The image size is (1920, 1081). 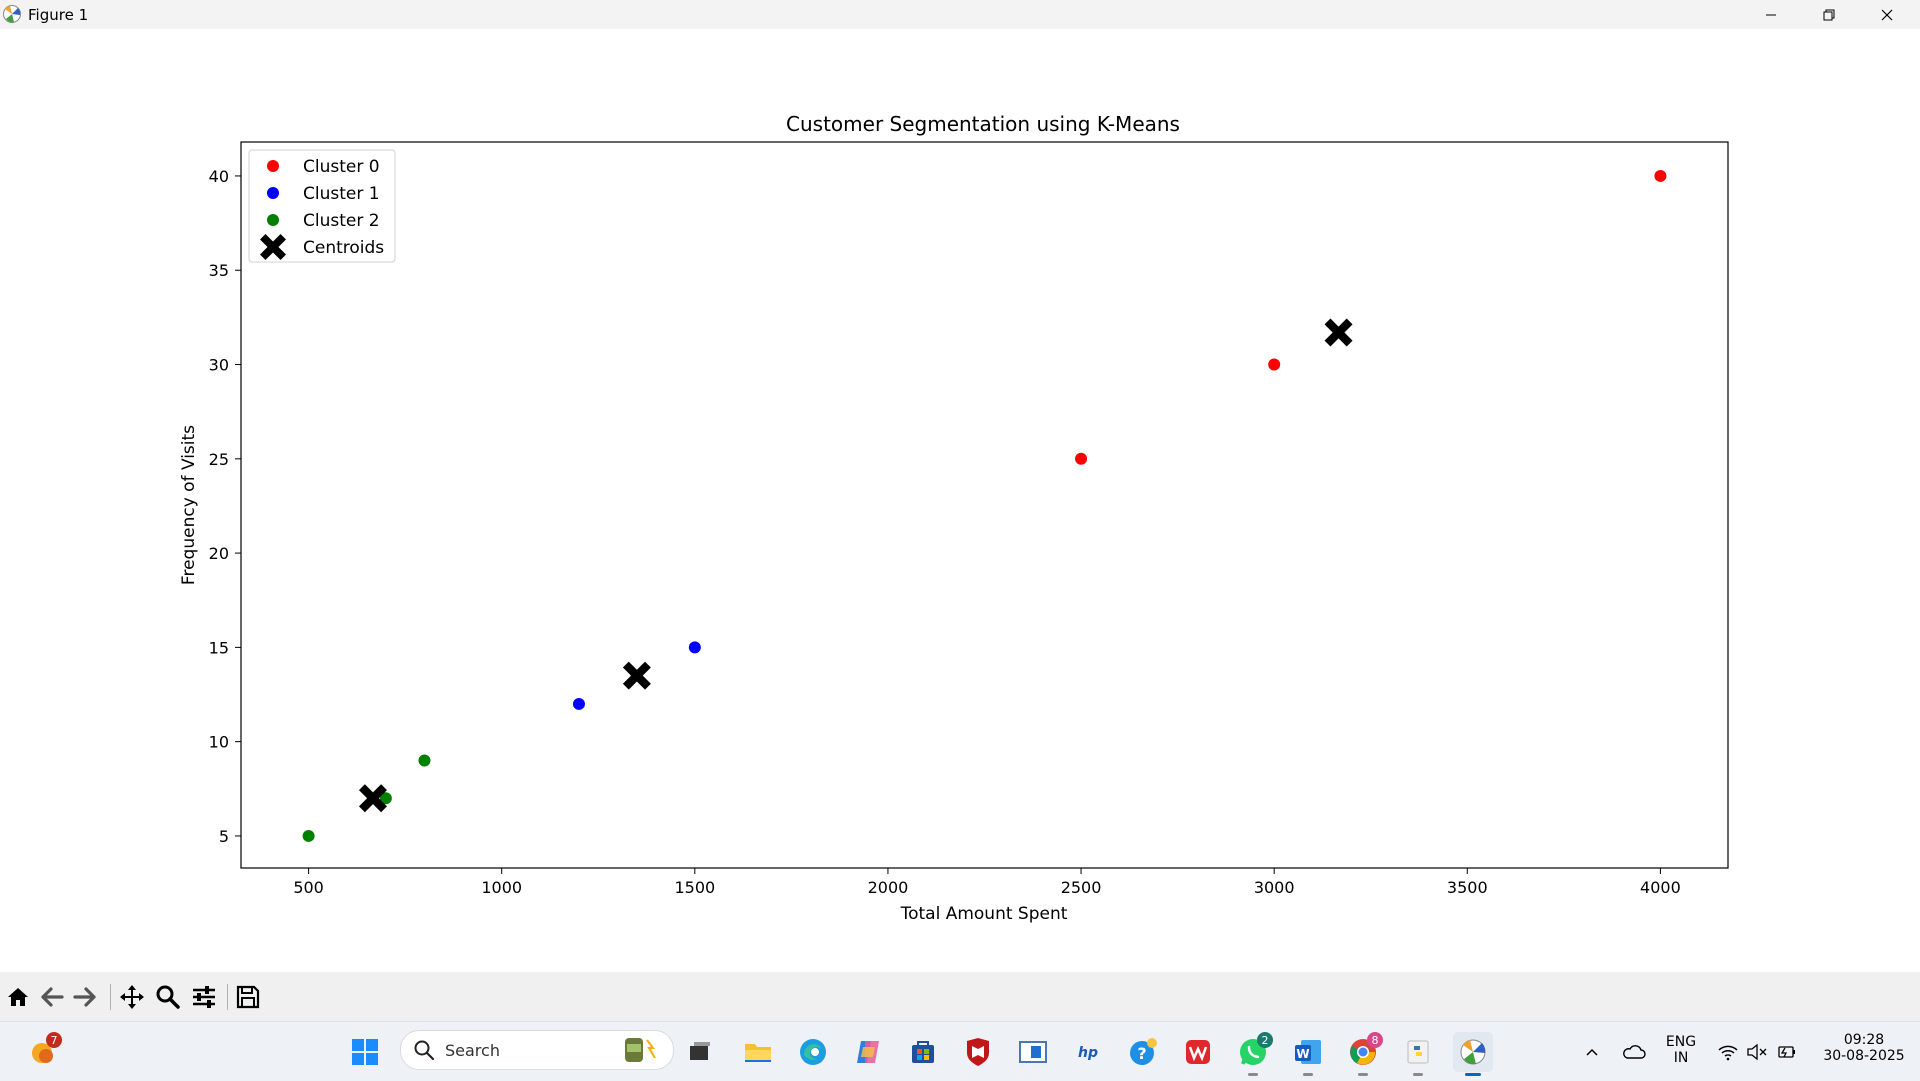 What do you see at coordinates (537, 1050) in the screenshot?
I see `search-box: Search` at bounding box center [537, 1050].